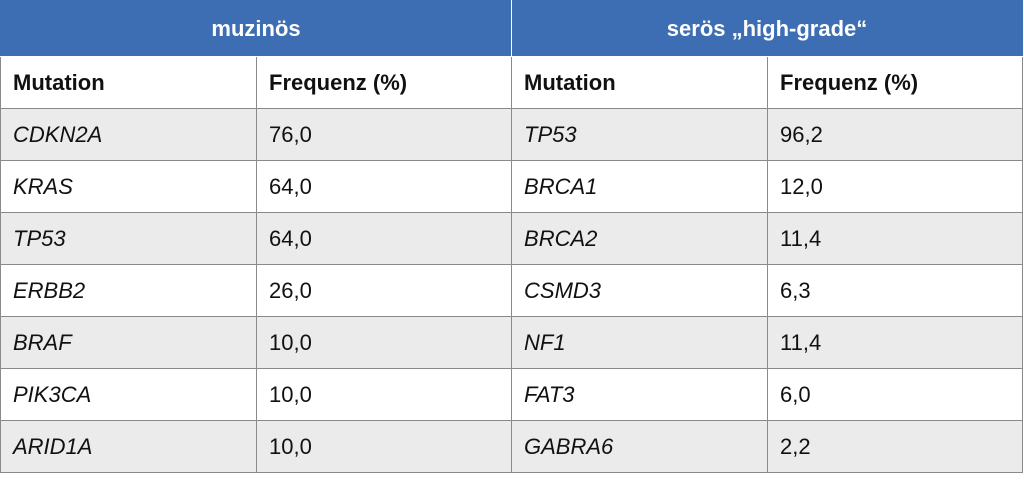 Image resolution: width=1024 pixels, height=481 pixels. I want to click on serous-gene-cell: BRCA1, so click(640, 186).